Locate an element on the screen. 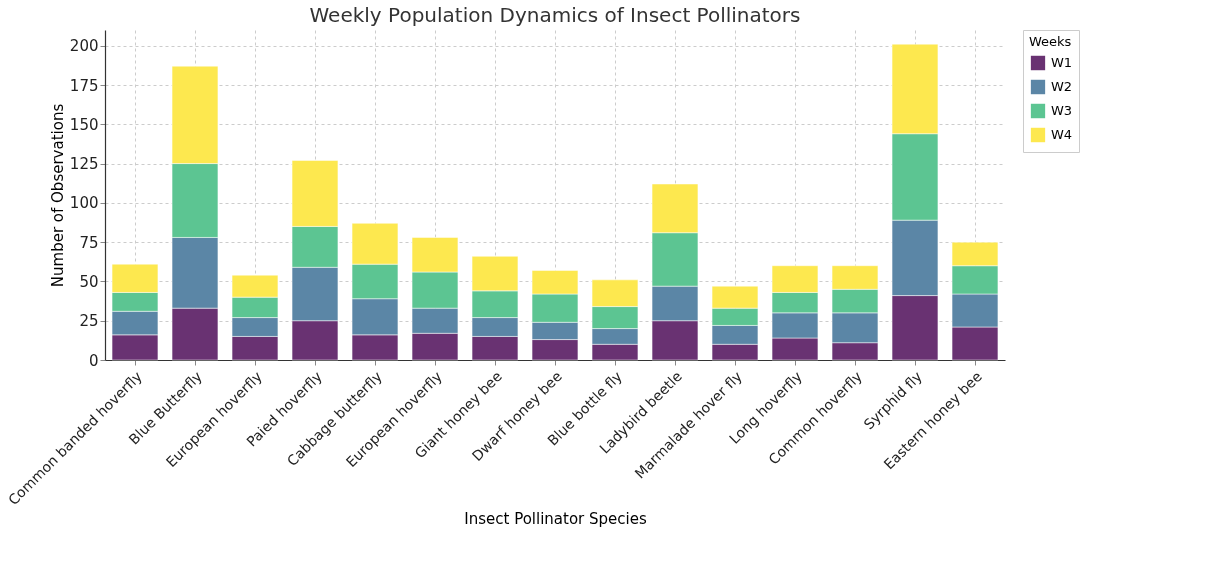 This screenshot has width=1212, height=580. legend-label: W2 is located at coordinates (1062, 86).